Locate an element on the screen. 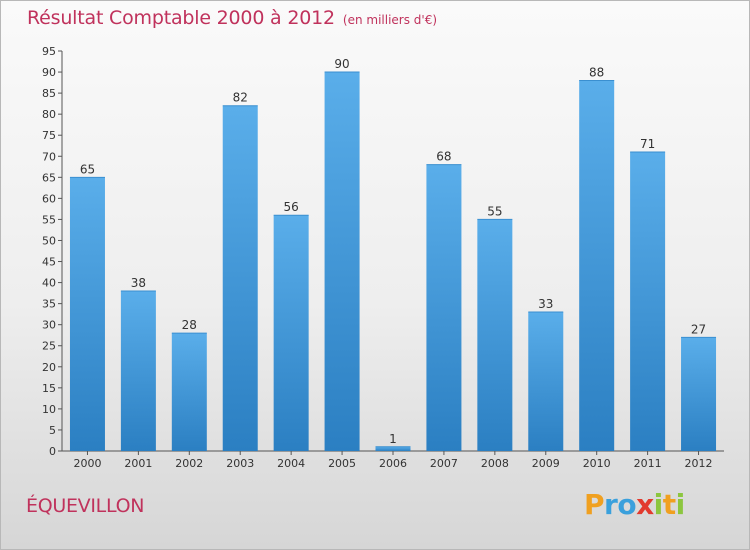 This screenshot has height=550, width=750. chart-unit-note: (en milliers d'€) is located at coordinates (390, 20).